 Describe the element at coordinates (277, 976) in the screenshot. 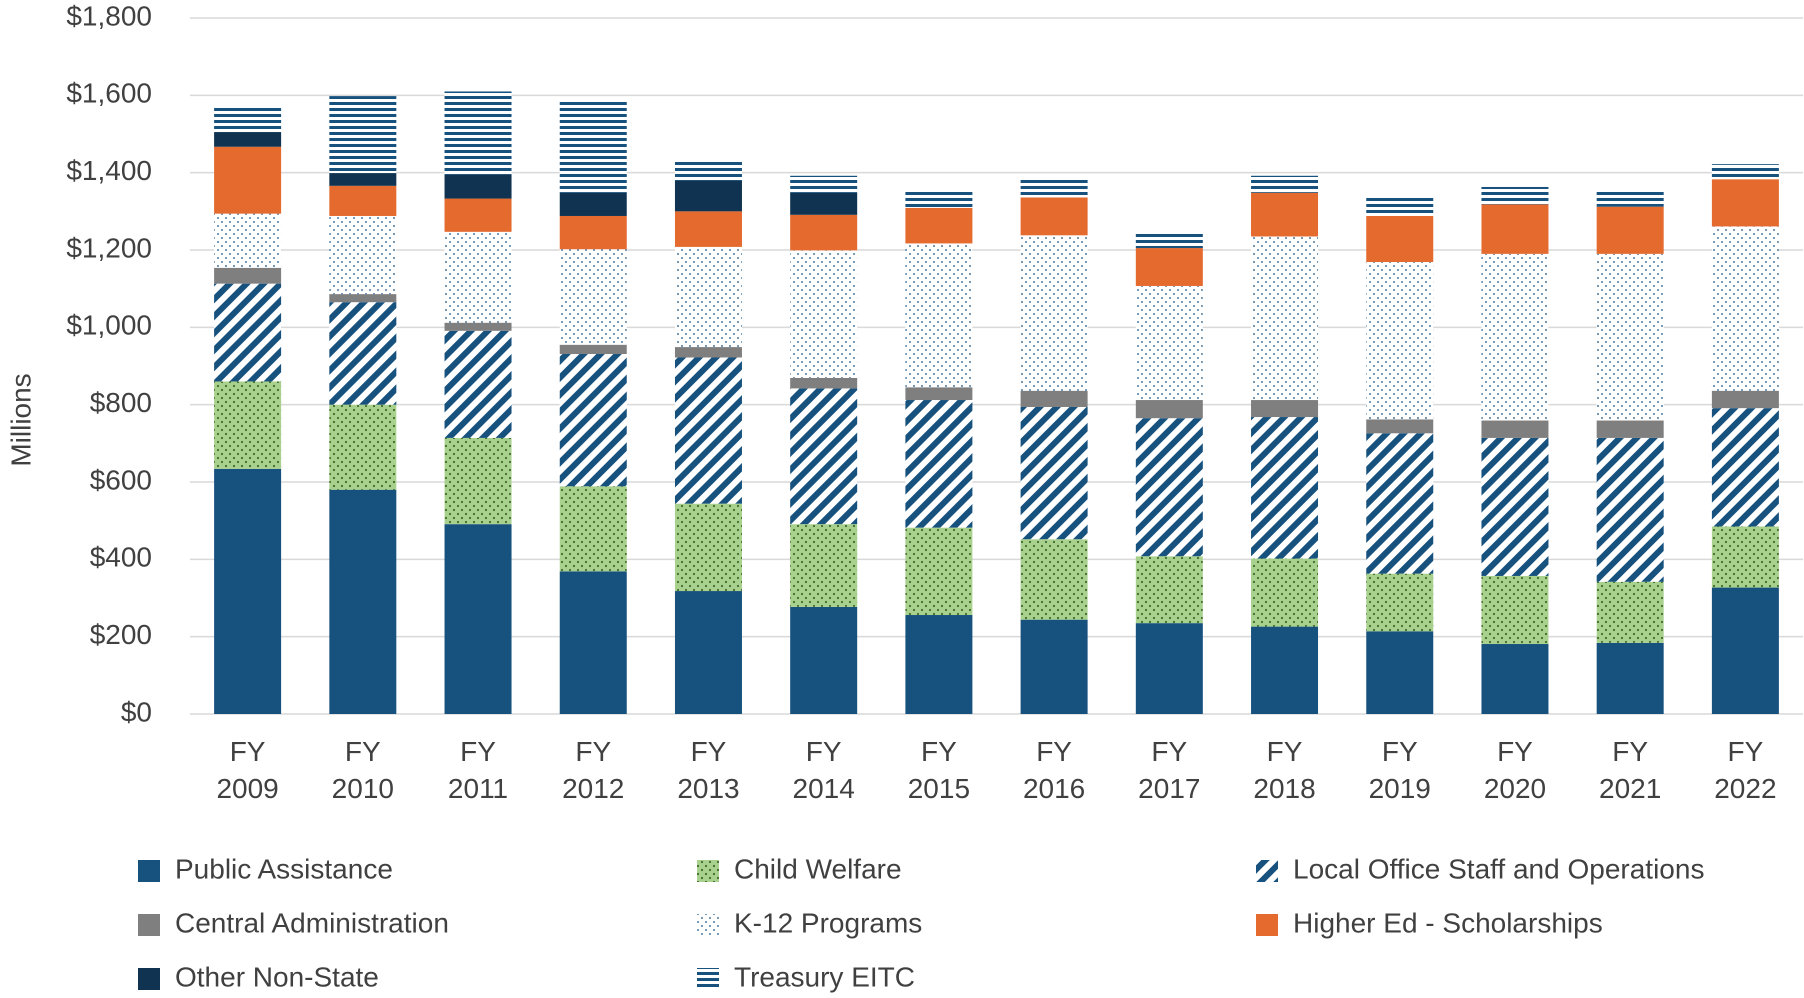

I see `legend-label: Other Non-State` at that location.